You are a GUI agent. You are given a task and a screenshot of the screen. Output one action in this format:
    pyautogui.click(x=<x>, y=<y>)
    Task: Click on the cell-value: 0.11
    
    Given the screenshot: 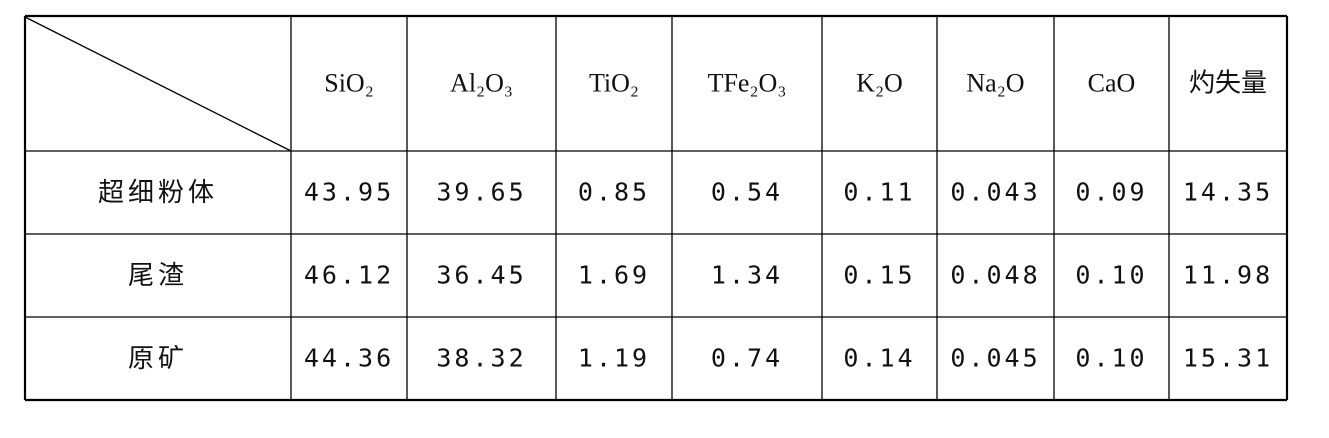 What is the action you would take?
    pyautogui.click(x=879, y=192)
    